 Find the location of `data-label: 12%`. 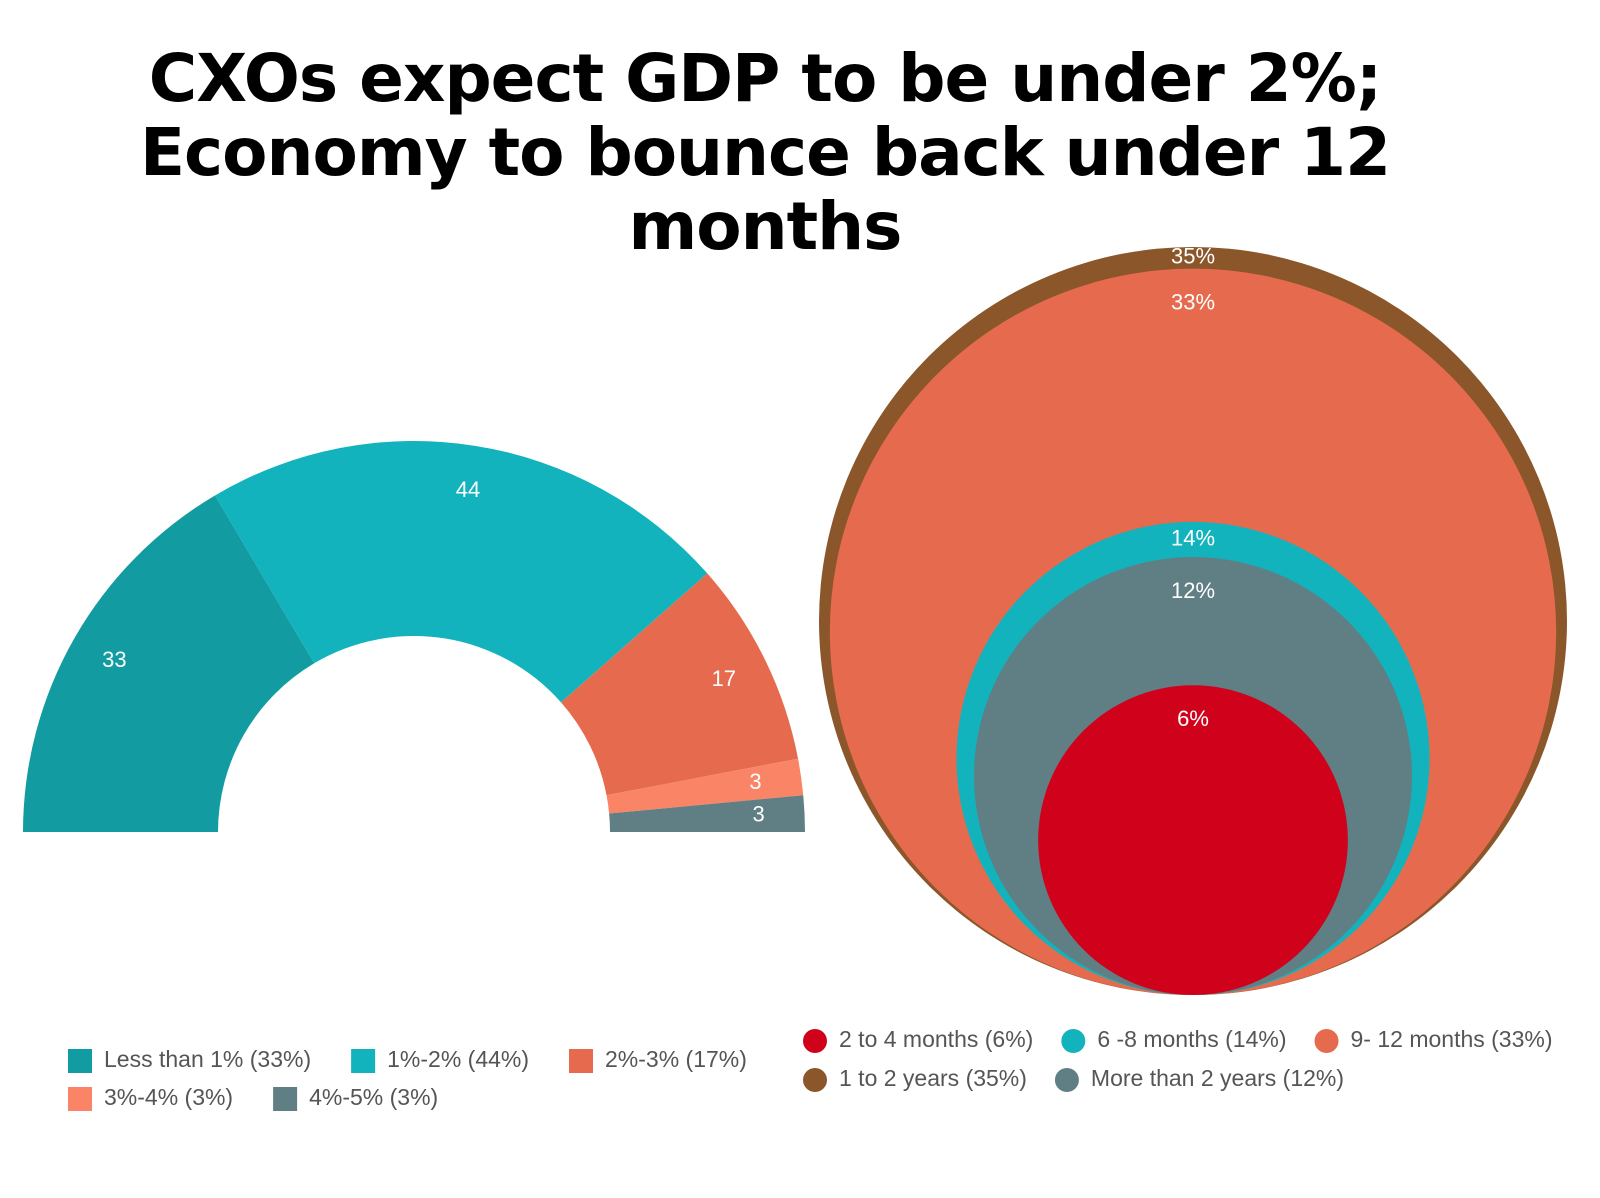

data-label: 12% is located at coordinates (1193, 590).